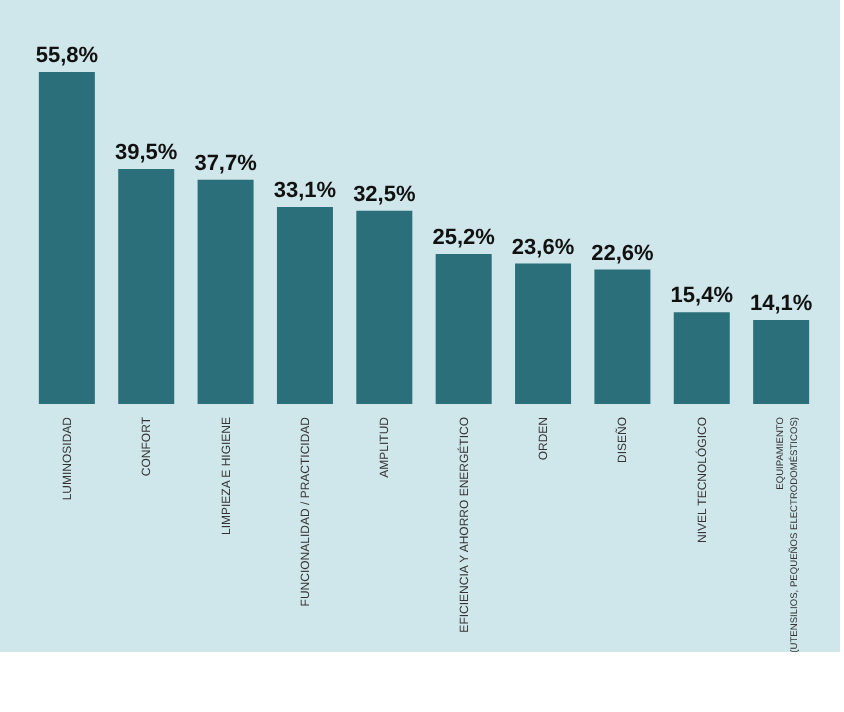 This screenshot has height=712, width=844. What do you see at coordinates (67, 56) in the screenshot?
I see `data-label: 55,8%` at bounding box center [67, 56].